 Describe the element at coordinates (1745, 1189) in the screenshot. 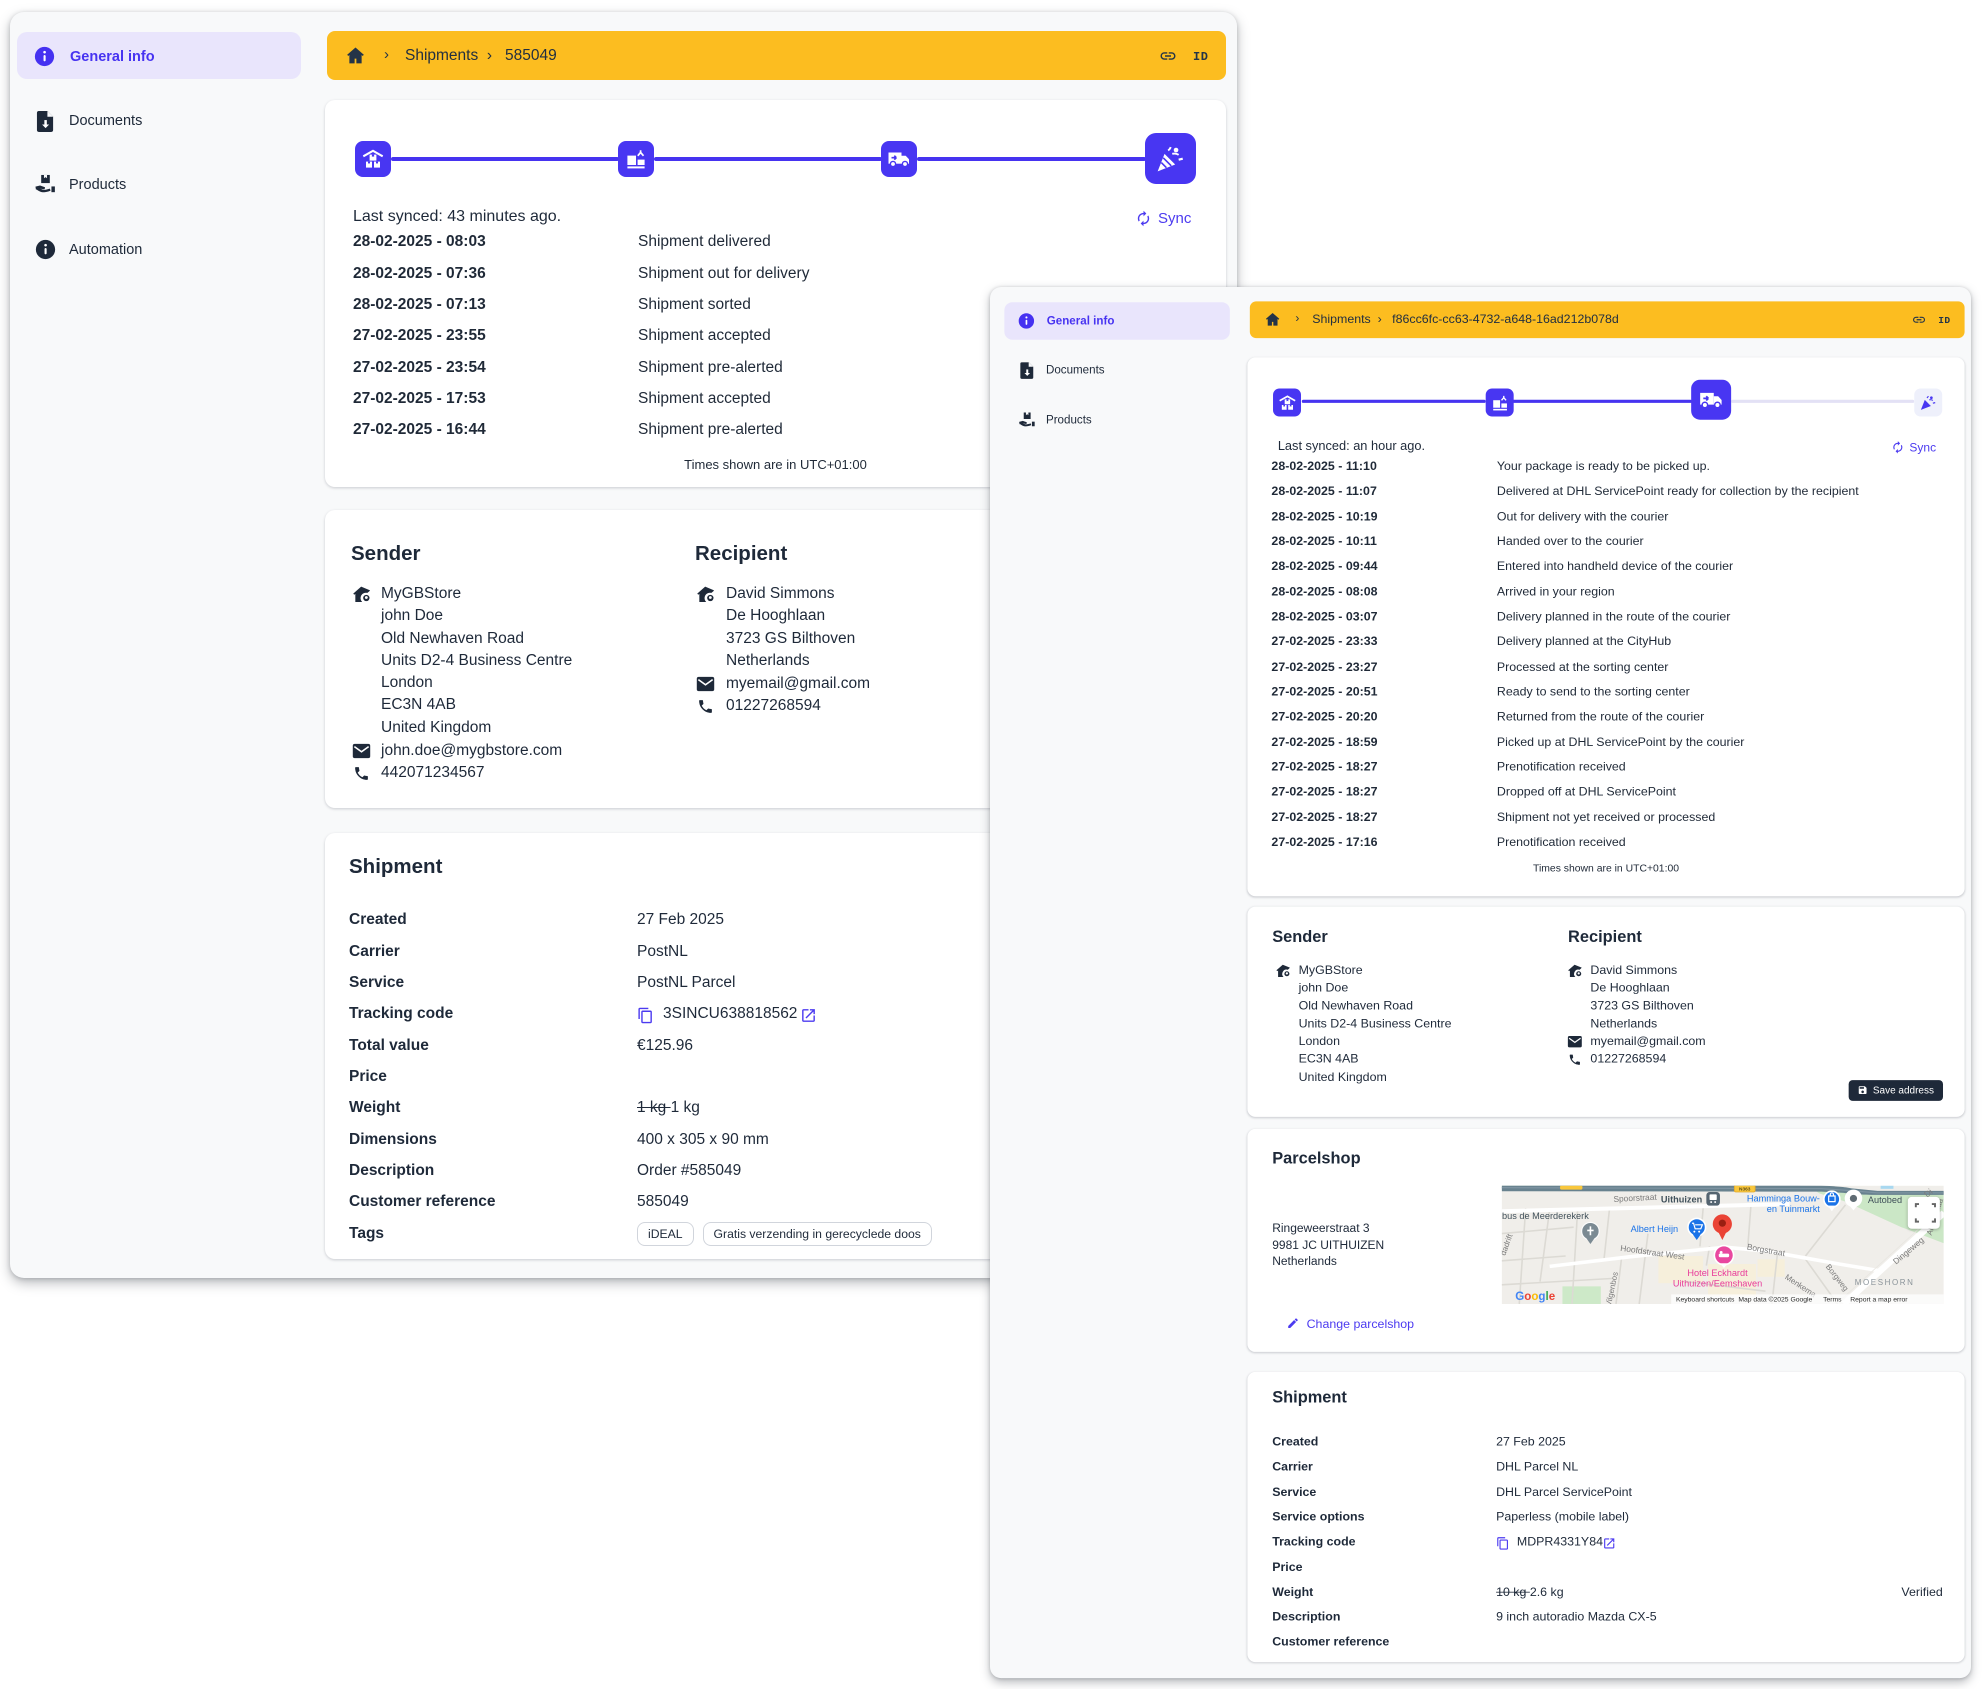

I see `svg-text: N363` at that location.